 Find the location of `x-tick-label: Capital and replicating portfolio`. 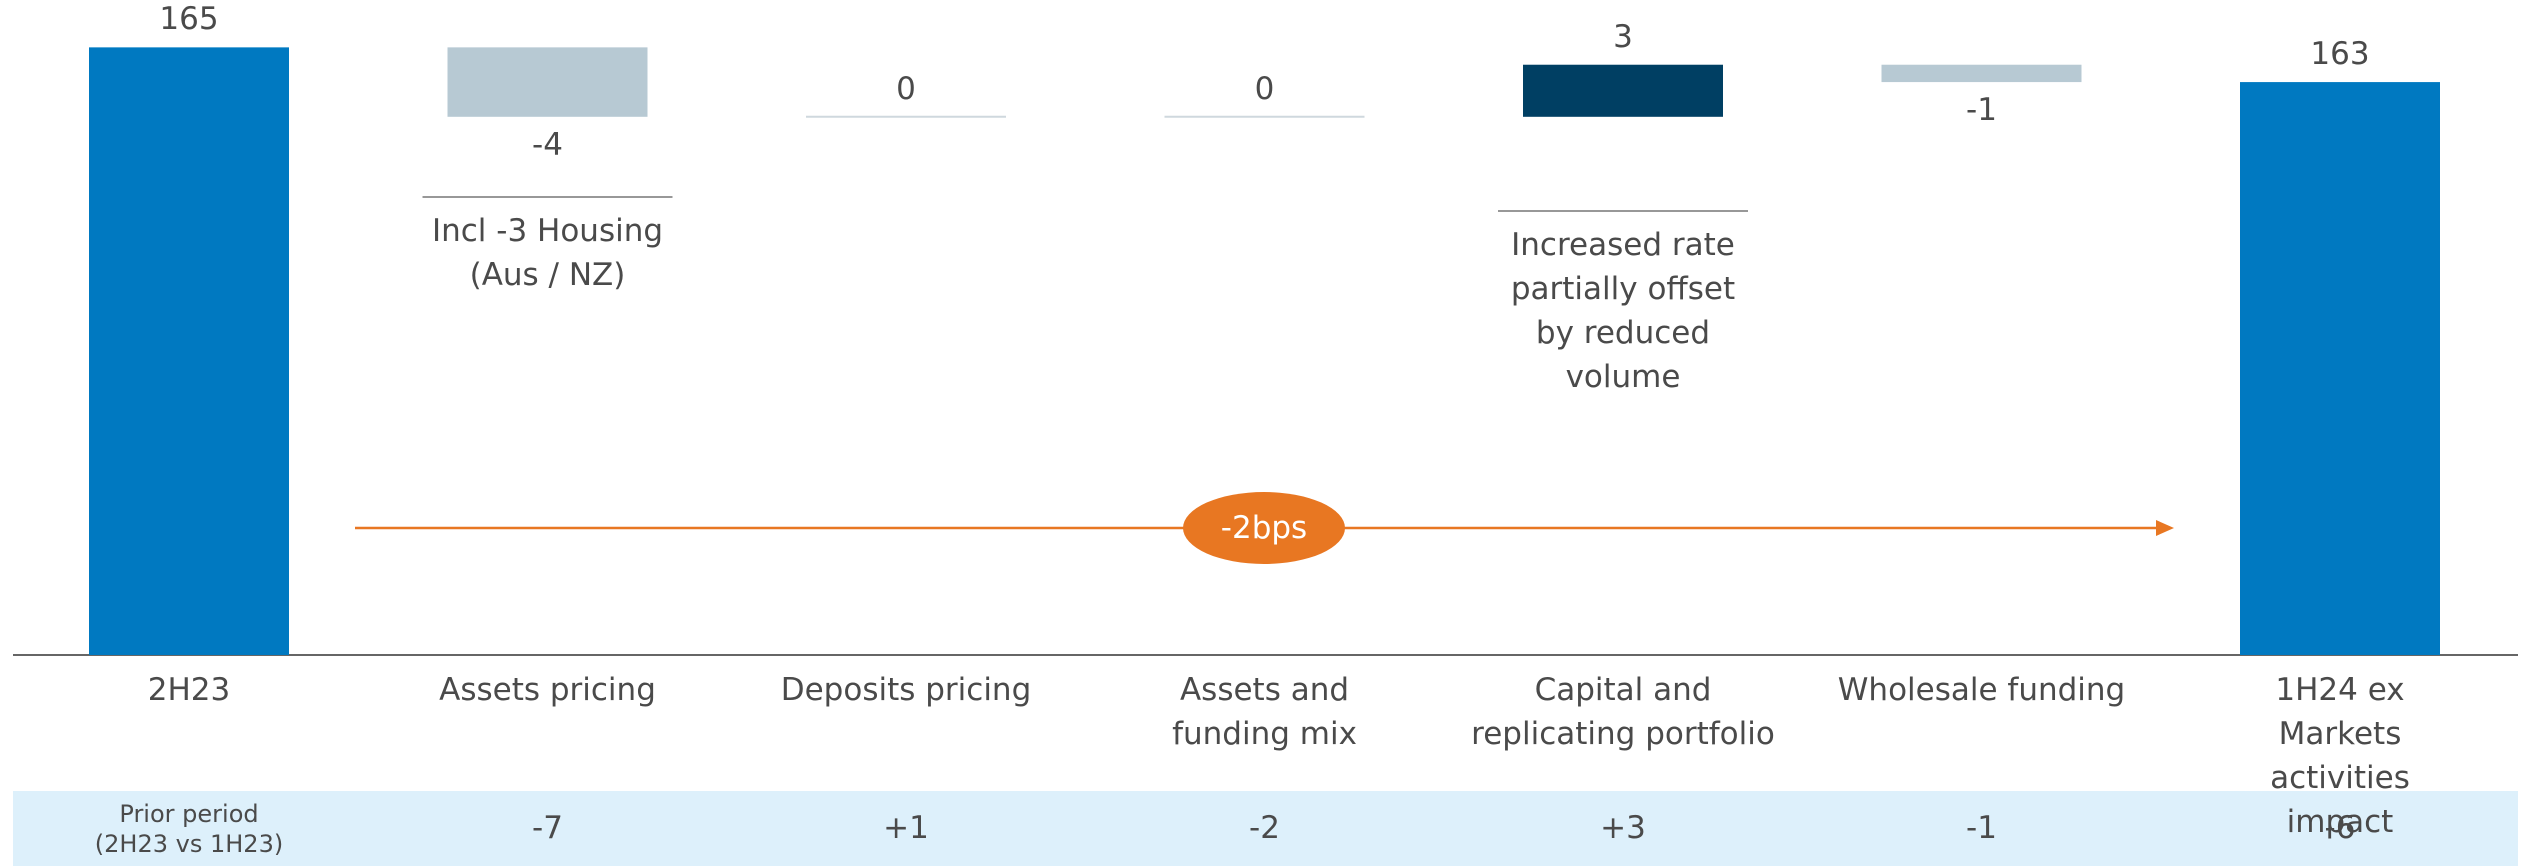

x-tick-label: Capital and replicating portfolio is located at coordinates (1623, 712).